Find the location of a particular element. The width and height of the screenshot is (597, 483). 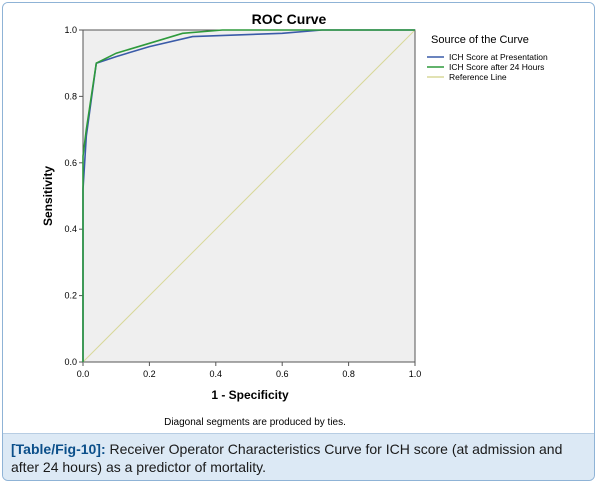

legend-title: Source of the Curve is located at coordinates (480, 40).